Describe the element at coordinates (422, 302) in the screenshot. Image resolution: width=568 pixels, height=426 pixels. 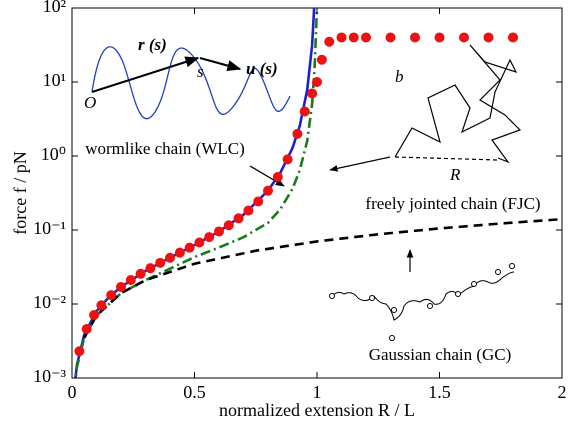
I see `gc-inset` at that location.